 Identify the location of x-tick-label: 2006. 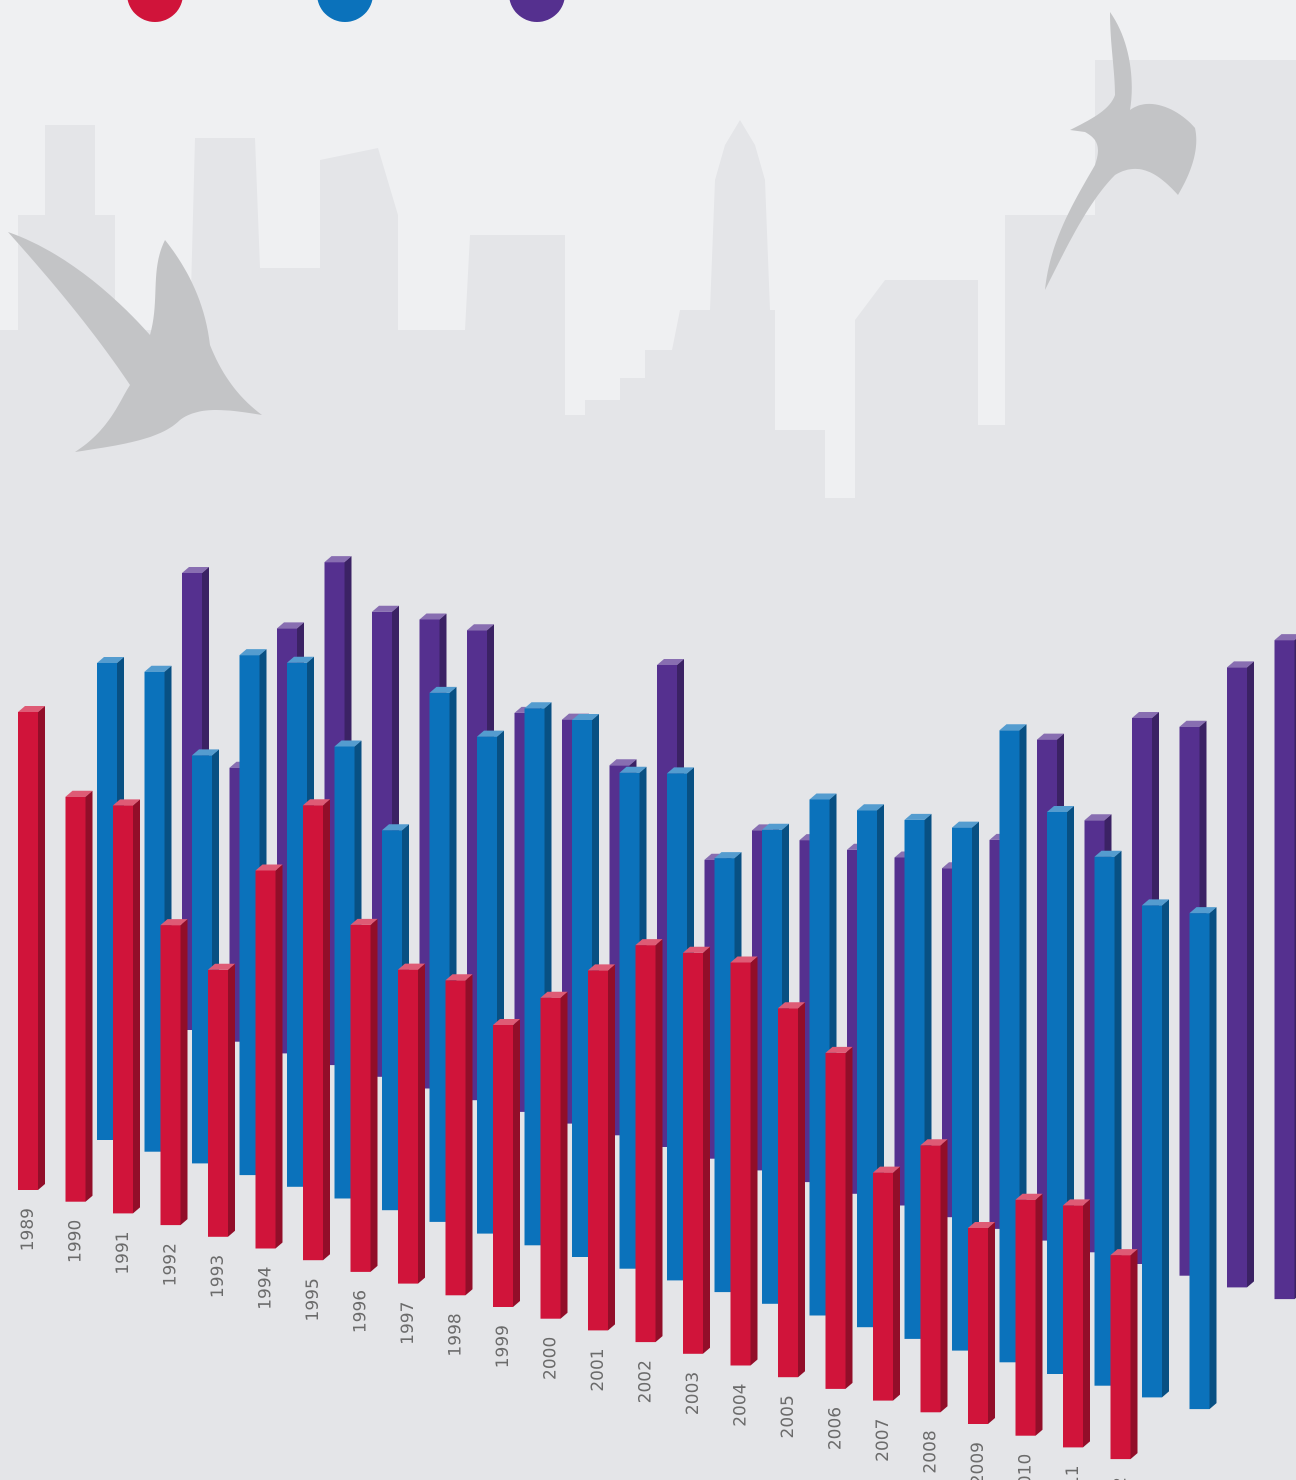
(836, 1428).